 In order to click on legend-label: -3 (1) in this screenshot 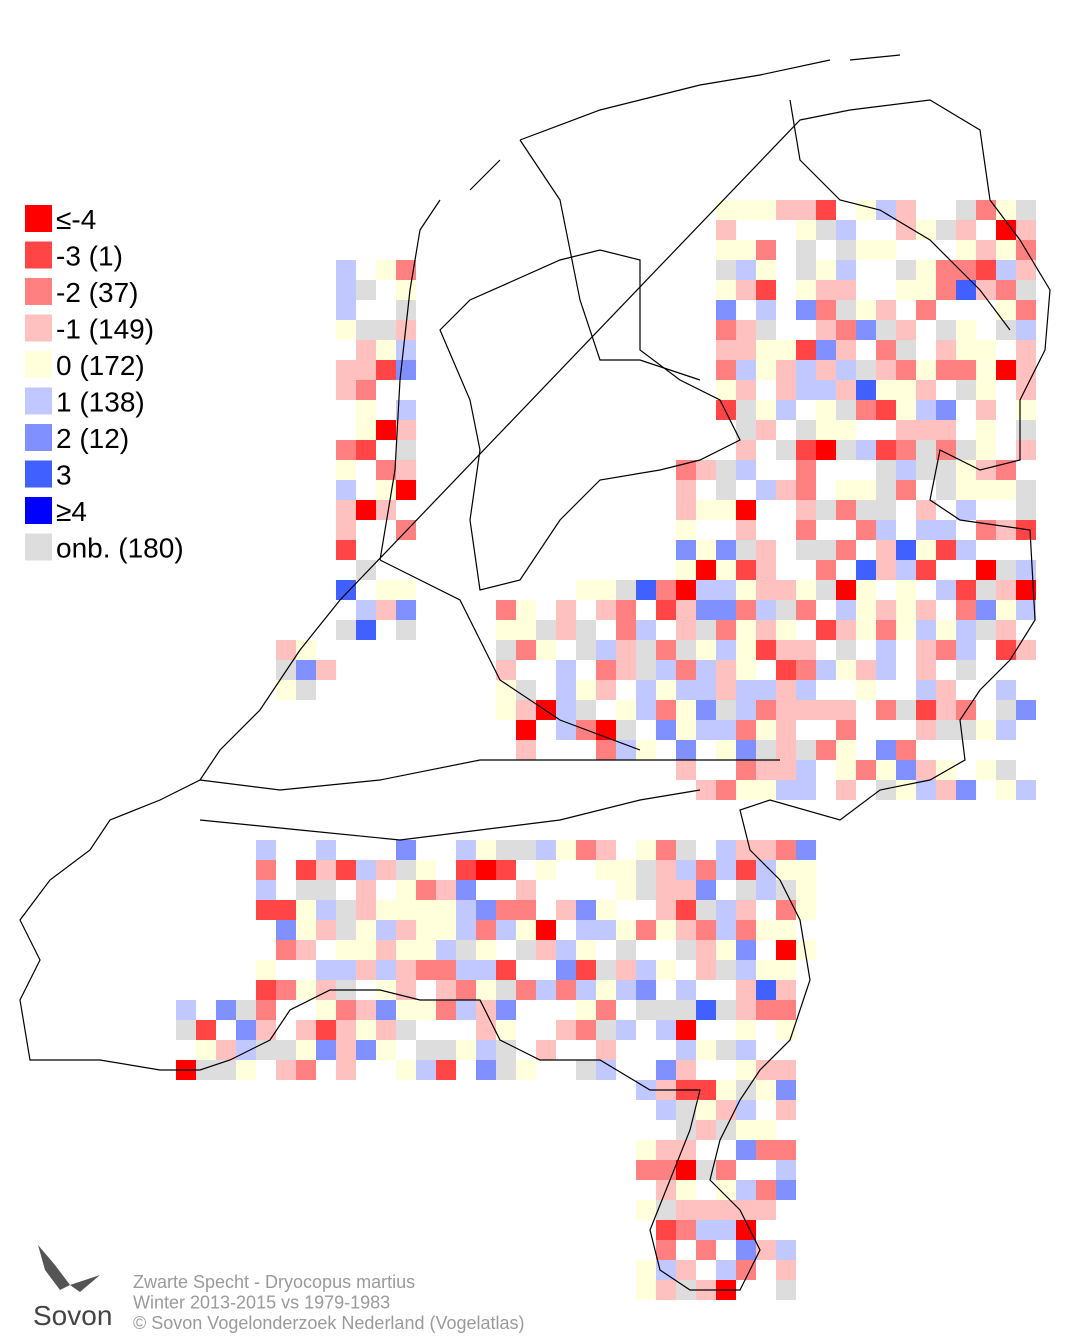, I will do `click(89, 256)`.